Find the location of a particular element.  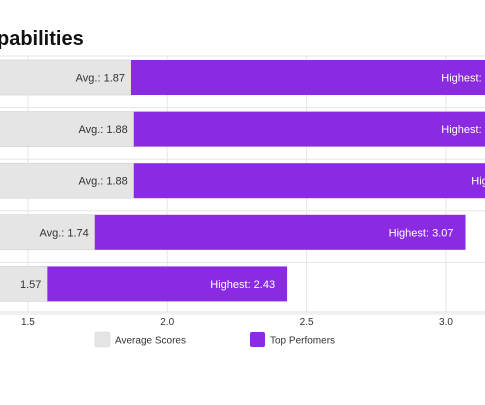

legend-swatch-average-scores is located at coordinates (102, 339).